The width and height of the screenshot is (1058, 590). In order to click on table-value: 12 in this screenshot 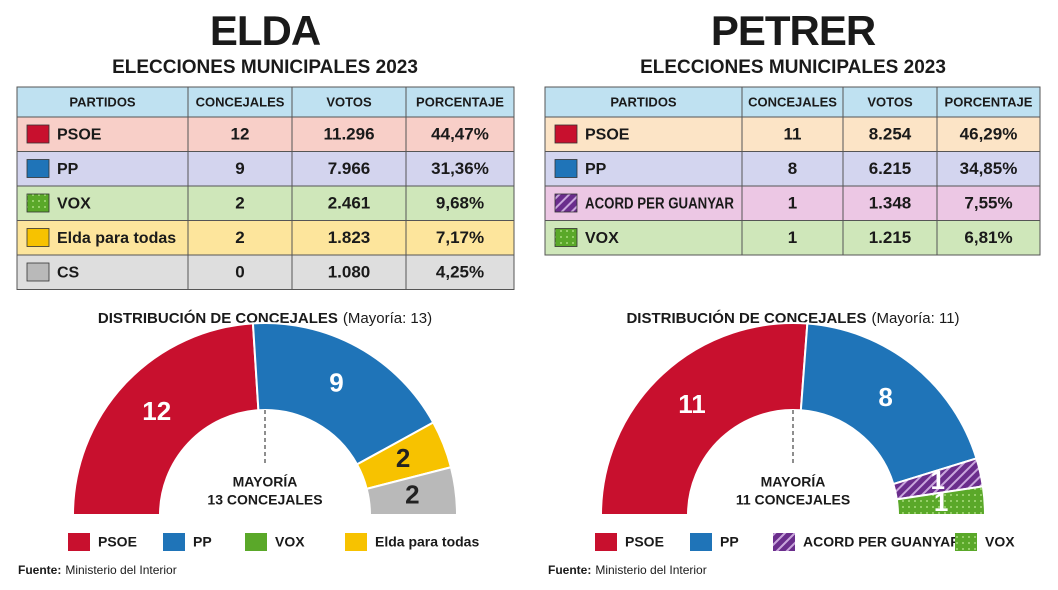, I will do `click(240, 134)`.